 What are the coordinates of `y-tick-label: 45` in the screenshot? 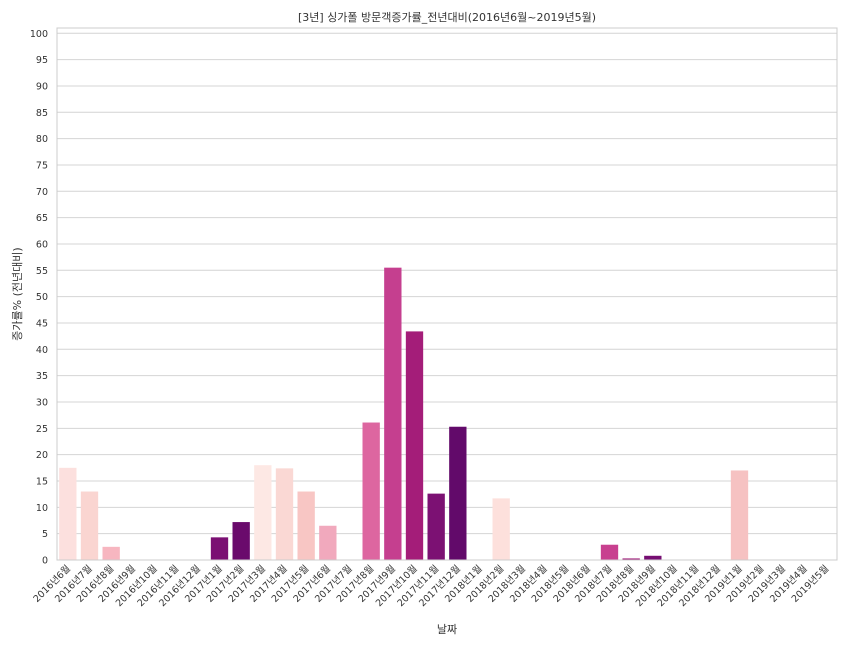 It's located at (42, 323).